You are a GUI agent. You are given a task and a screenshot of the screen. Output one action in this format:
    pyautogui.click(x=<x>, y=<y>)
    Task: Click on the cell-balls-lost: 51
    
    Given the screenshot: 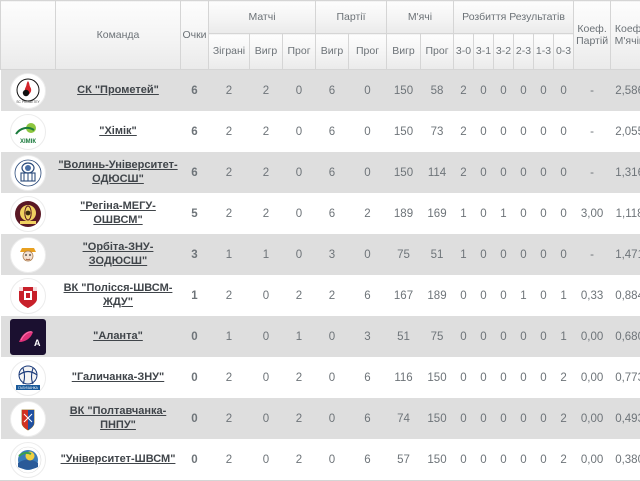 What is the action you would take?
    pyautogui.click(x=437, y=254)
    